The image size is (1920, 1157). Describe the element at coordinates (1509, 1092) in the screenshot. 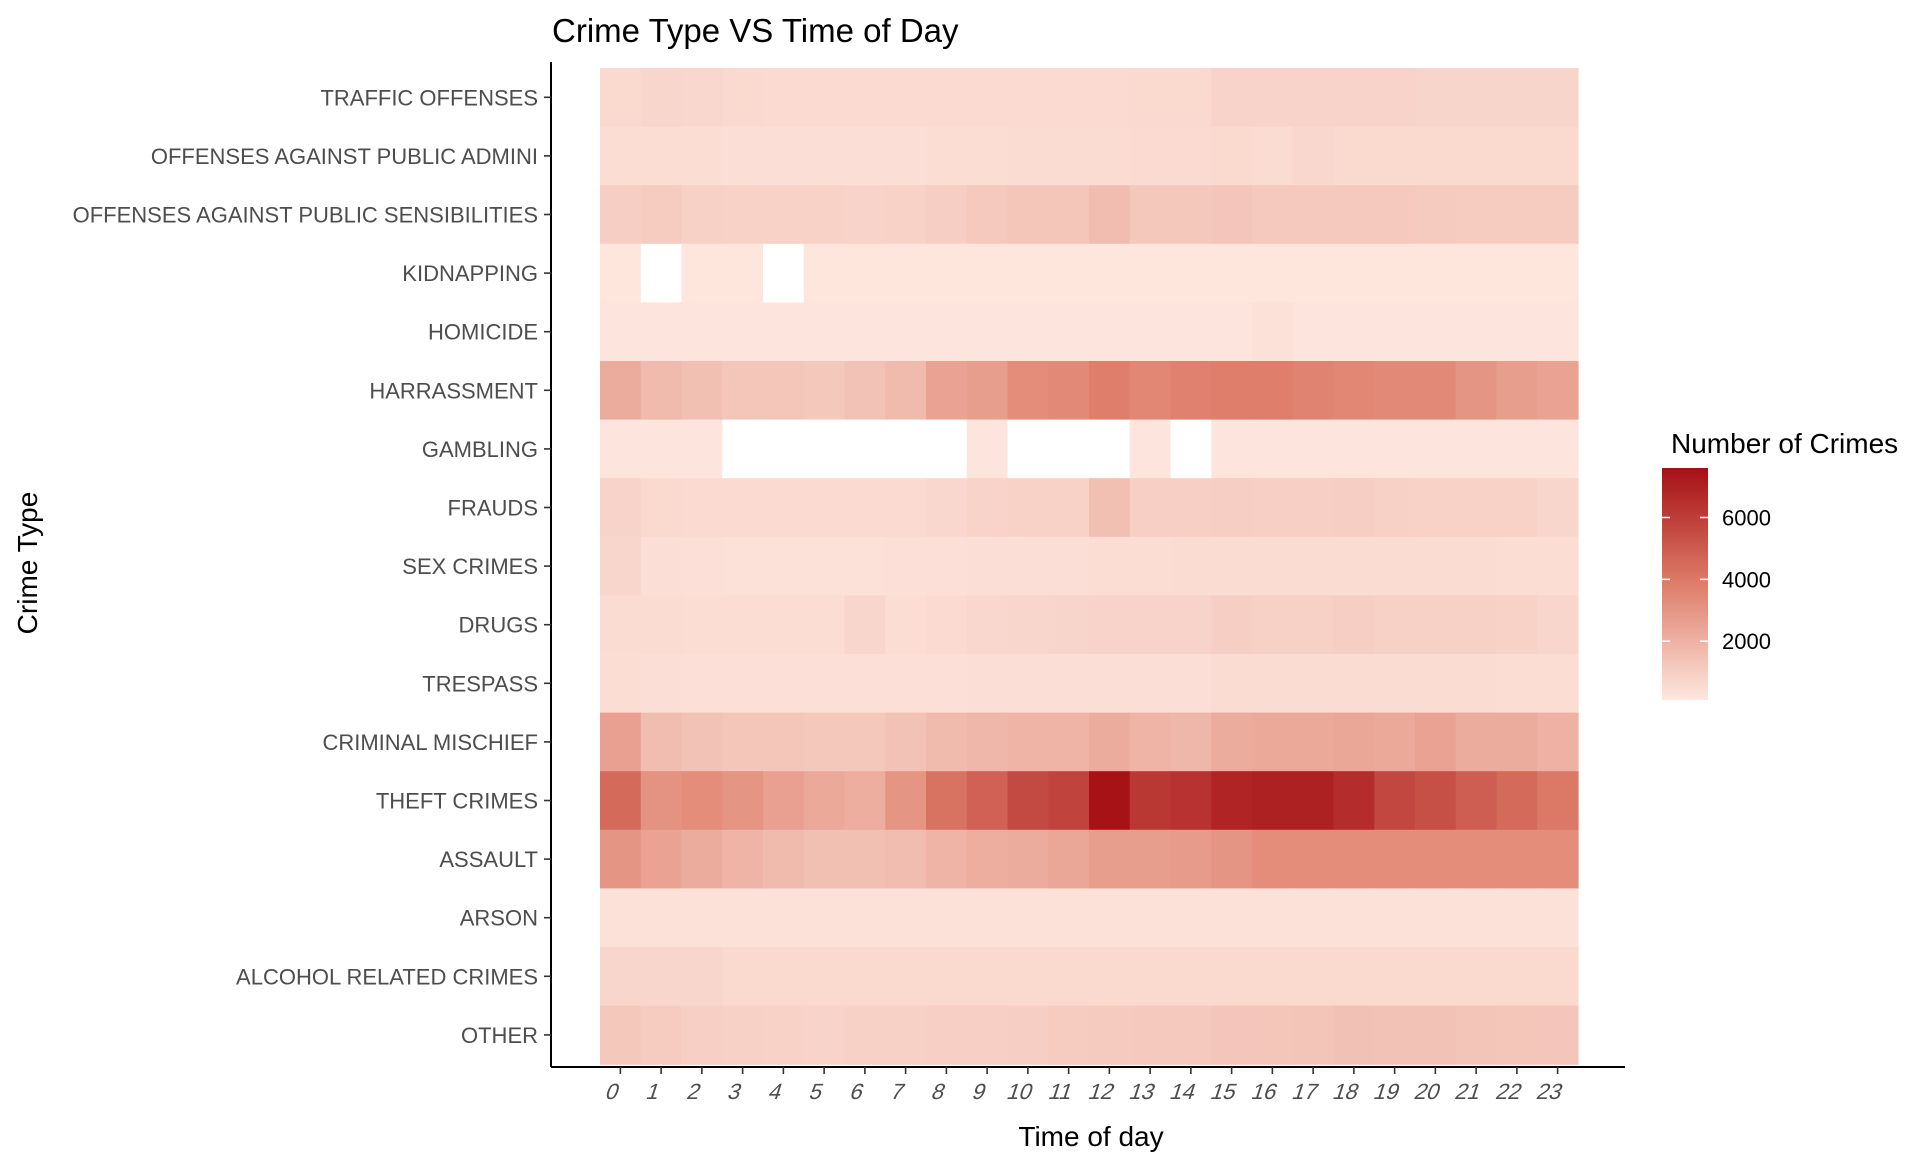

I see `x-tick-label: 22` at that location.